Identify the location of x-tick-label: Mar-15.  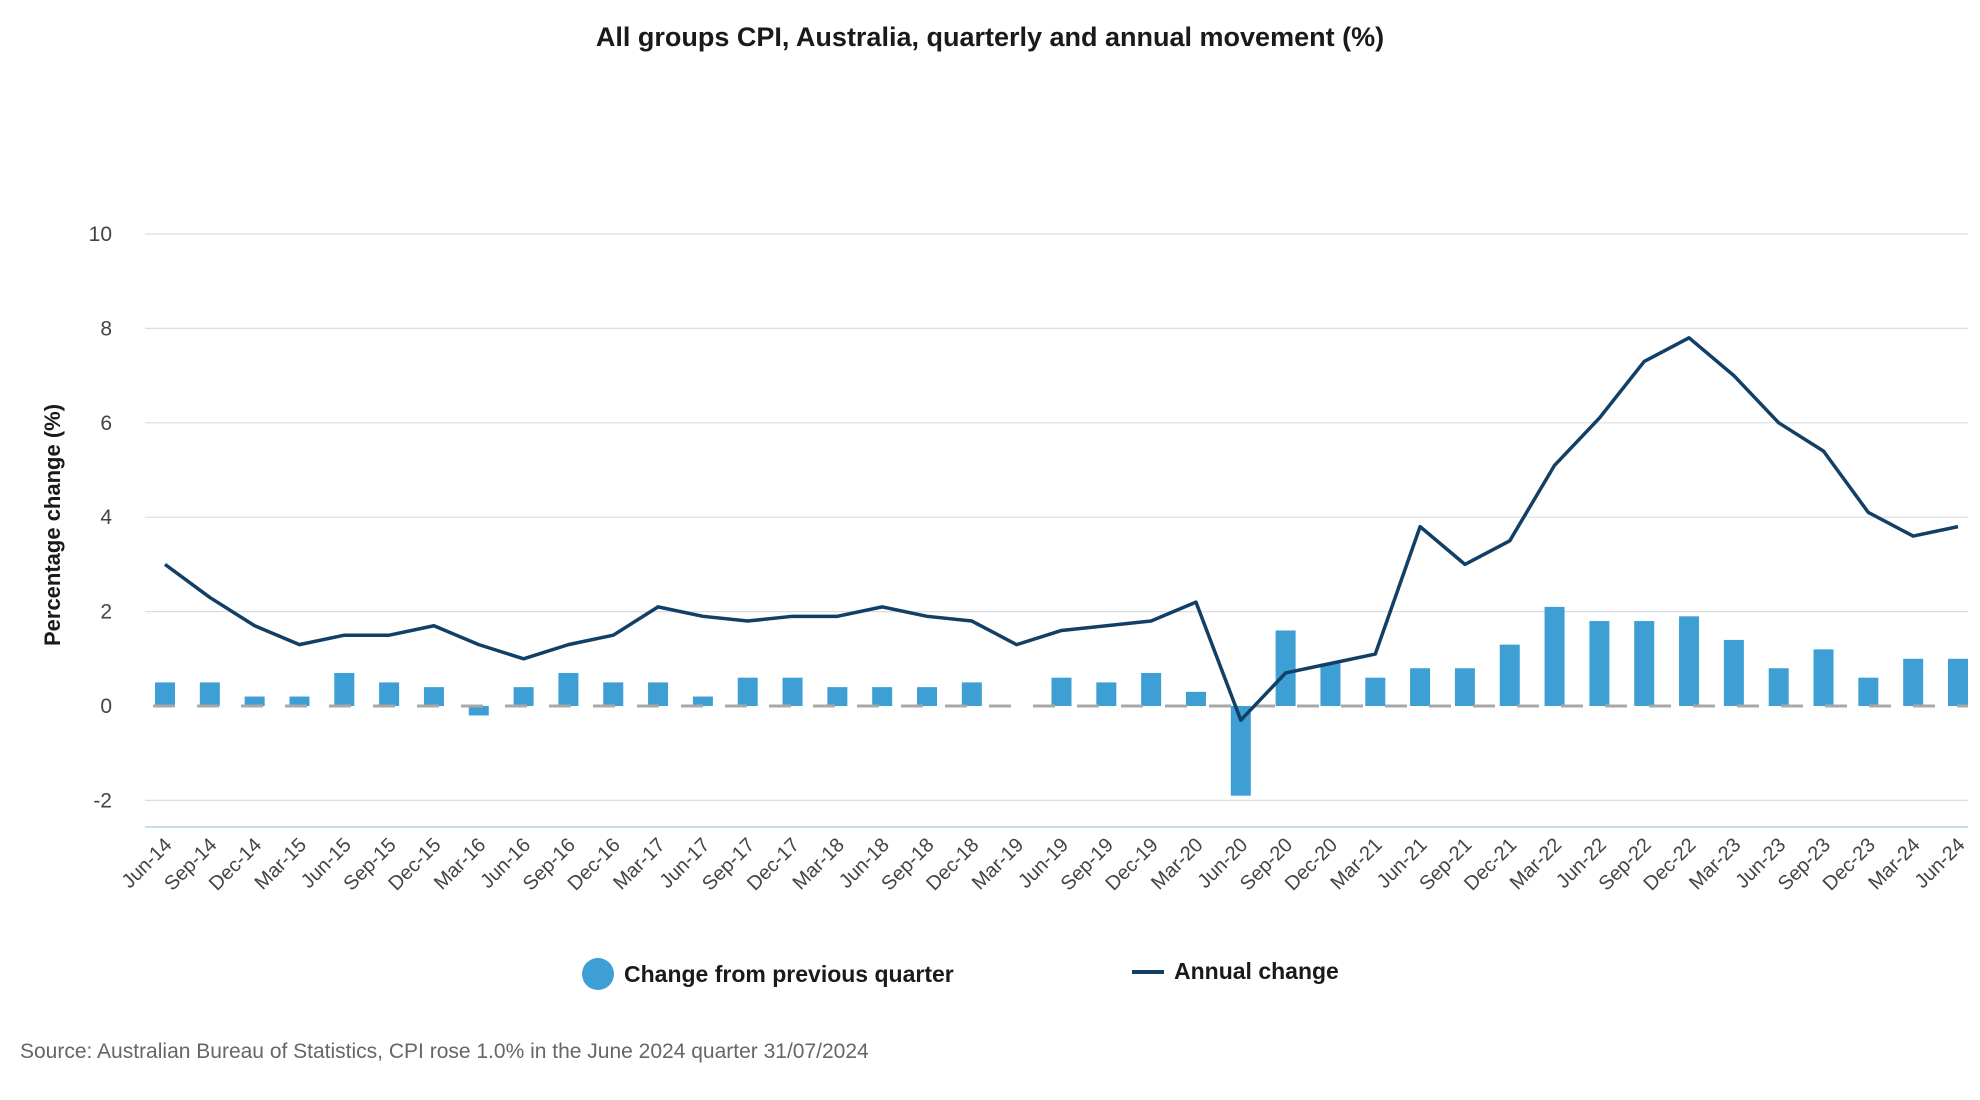
(281, 864).